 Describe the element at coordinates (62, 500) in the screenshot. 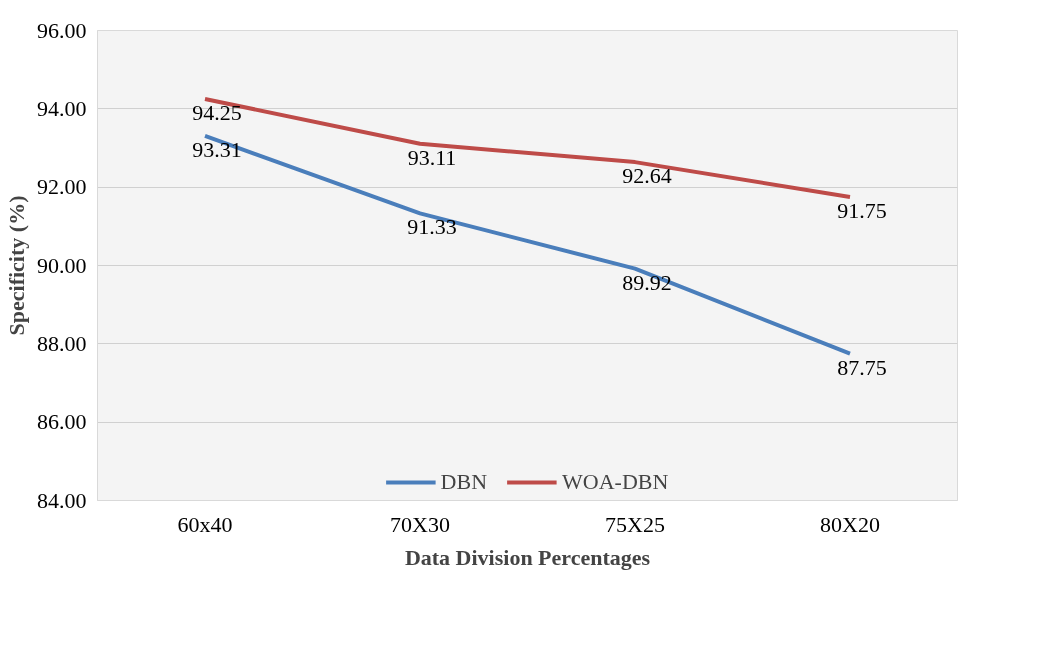

I see `y-tick-label: 84.00` at that location.